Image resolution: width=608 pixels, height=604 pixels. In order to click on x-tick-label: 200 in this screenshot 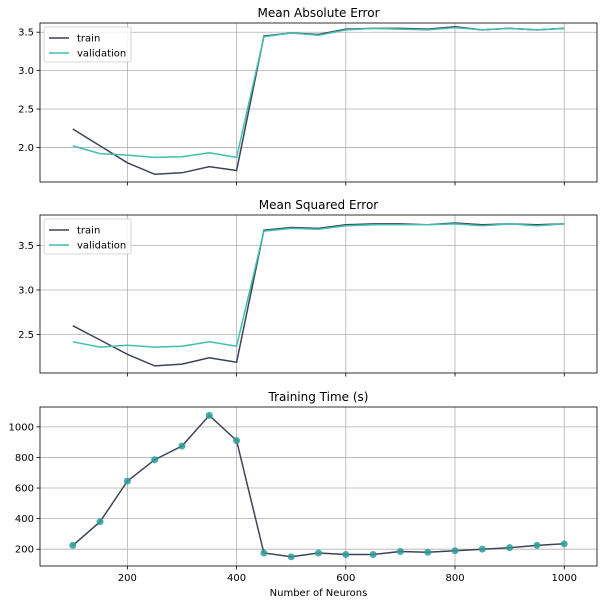, I will do `click(127, 578)`.